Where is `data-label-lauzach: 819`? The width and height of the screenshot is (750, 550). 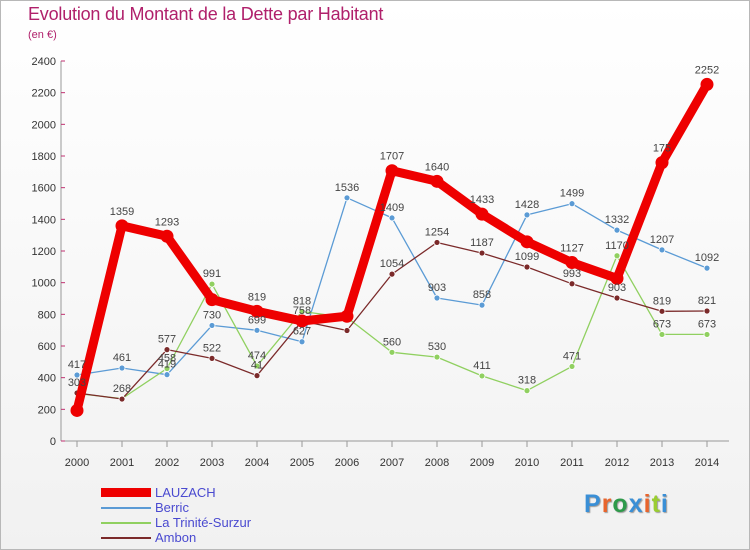 data-label-lauzach: 819 is located at coordinates (257, 297).